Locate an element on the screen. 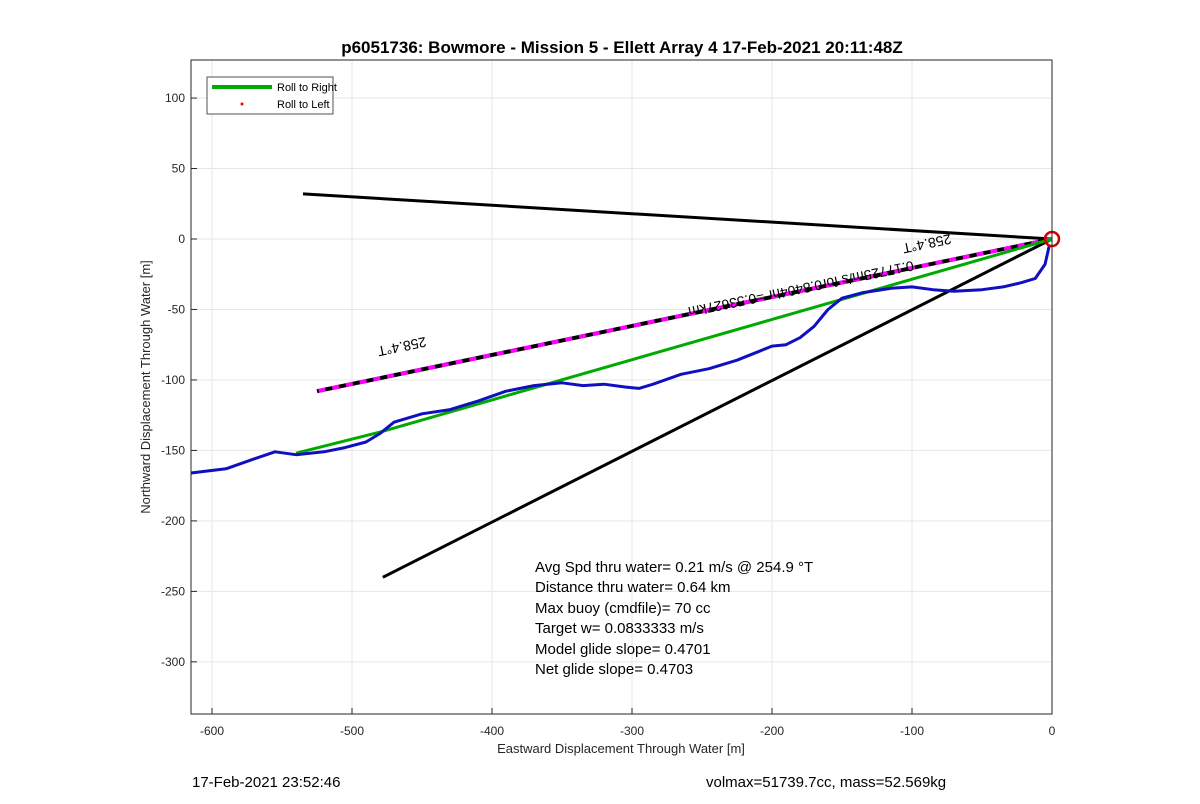 This screenshot has height=804, width=1200. legend: Roll to Right Roll to Left is located at coordinates (271, 95).